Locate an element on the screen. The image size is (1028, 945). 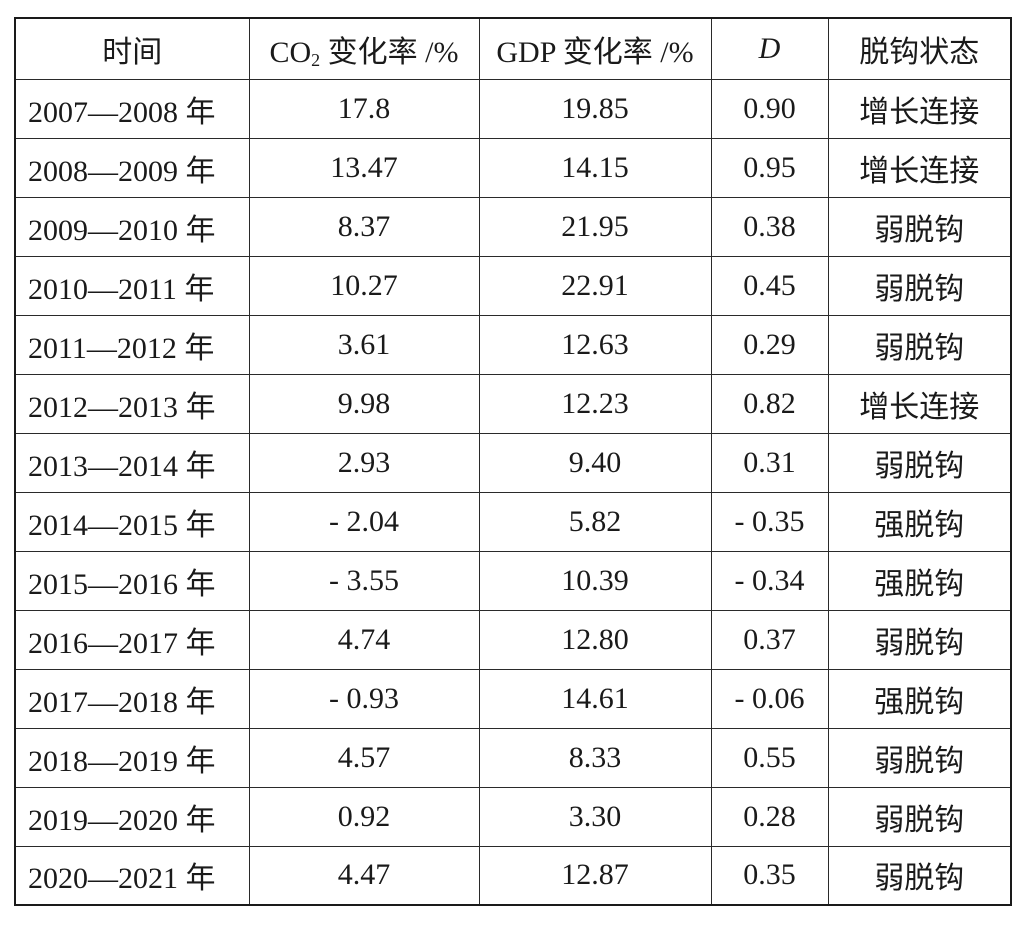
header-gdp-change-rate: GDP 变化率 /% is located at coordinates (595, 48).